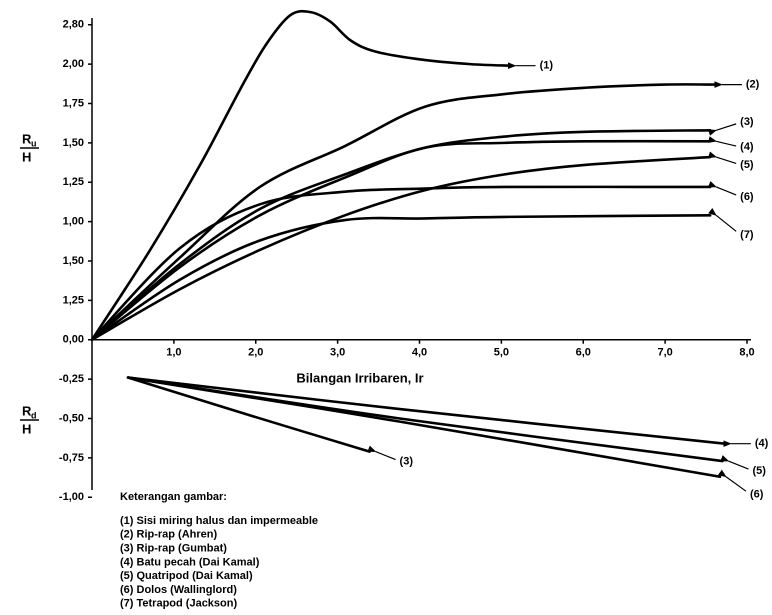 The image size is (772, 615). Describe the element at coordinates (501, 353) in the screenshot. I see `x-tick-label: 5,0` at that location.